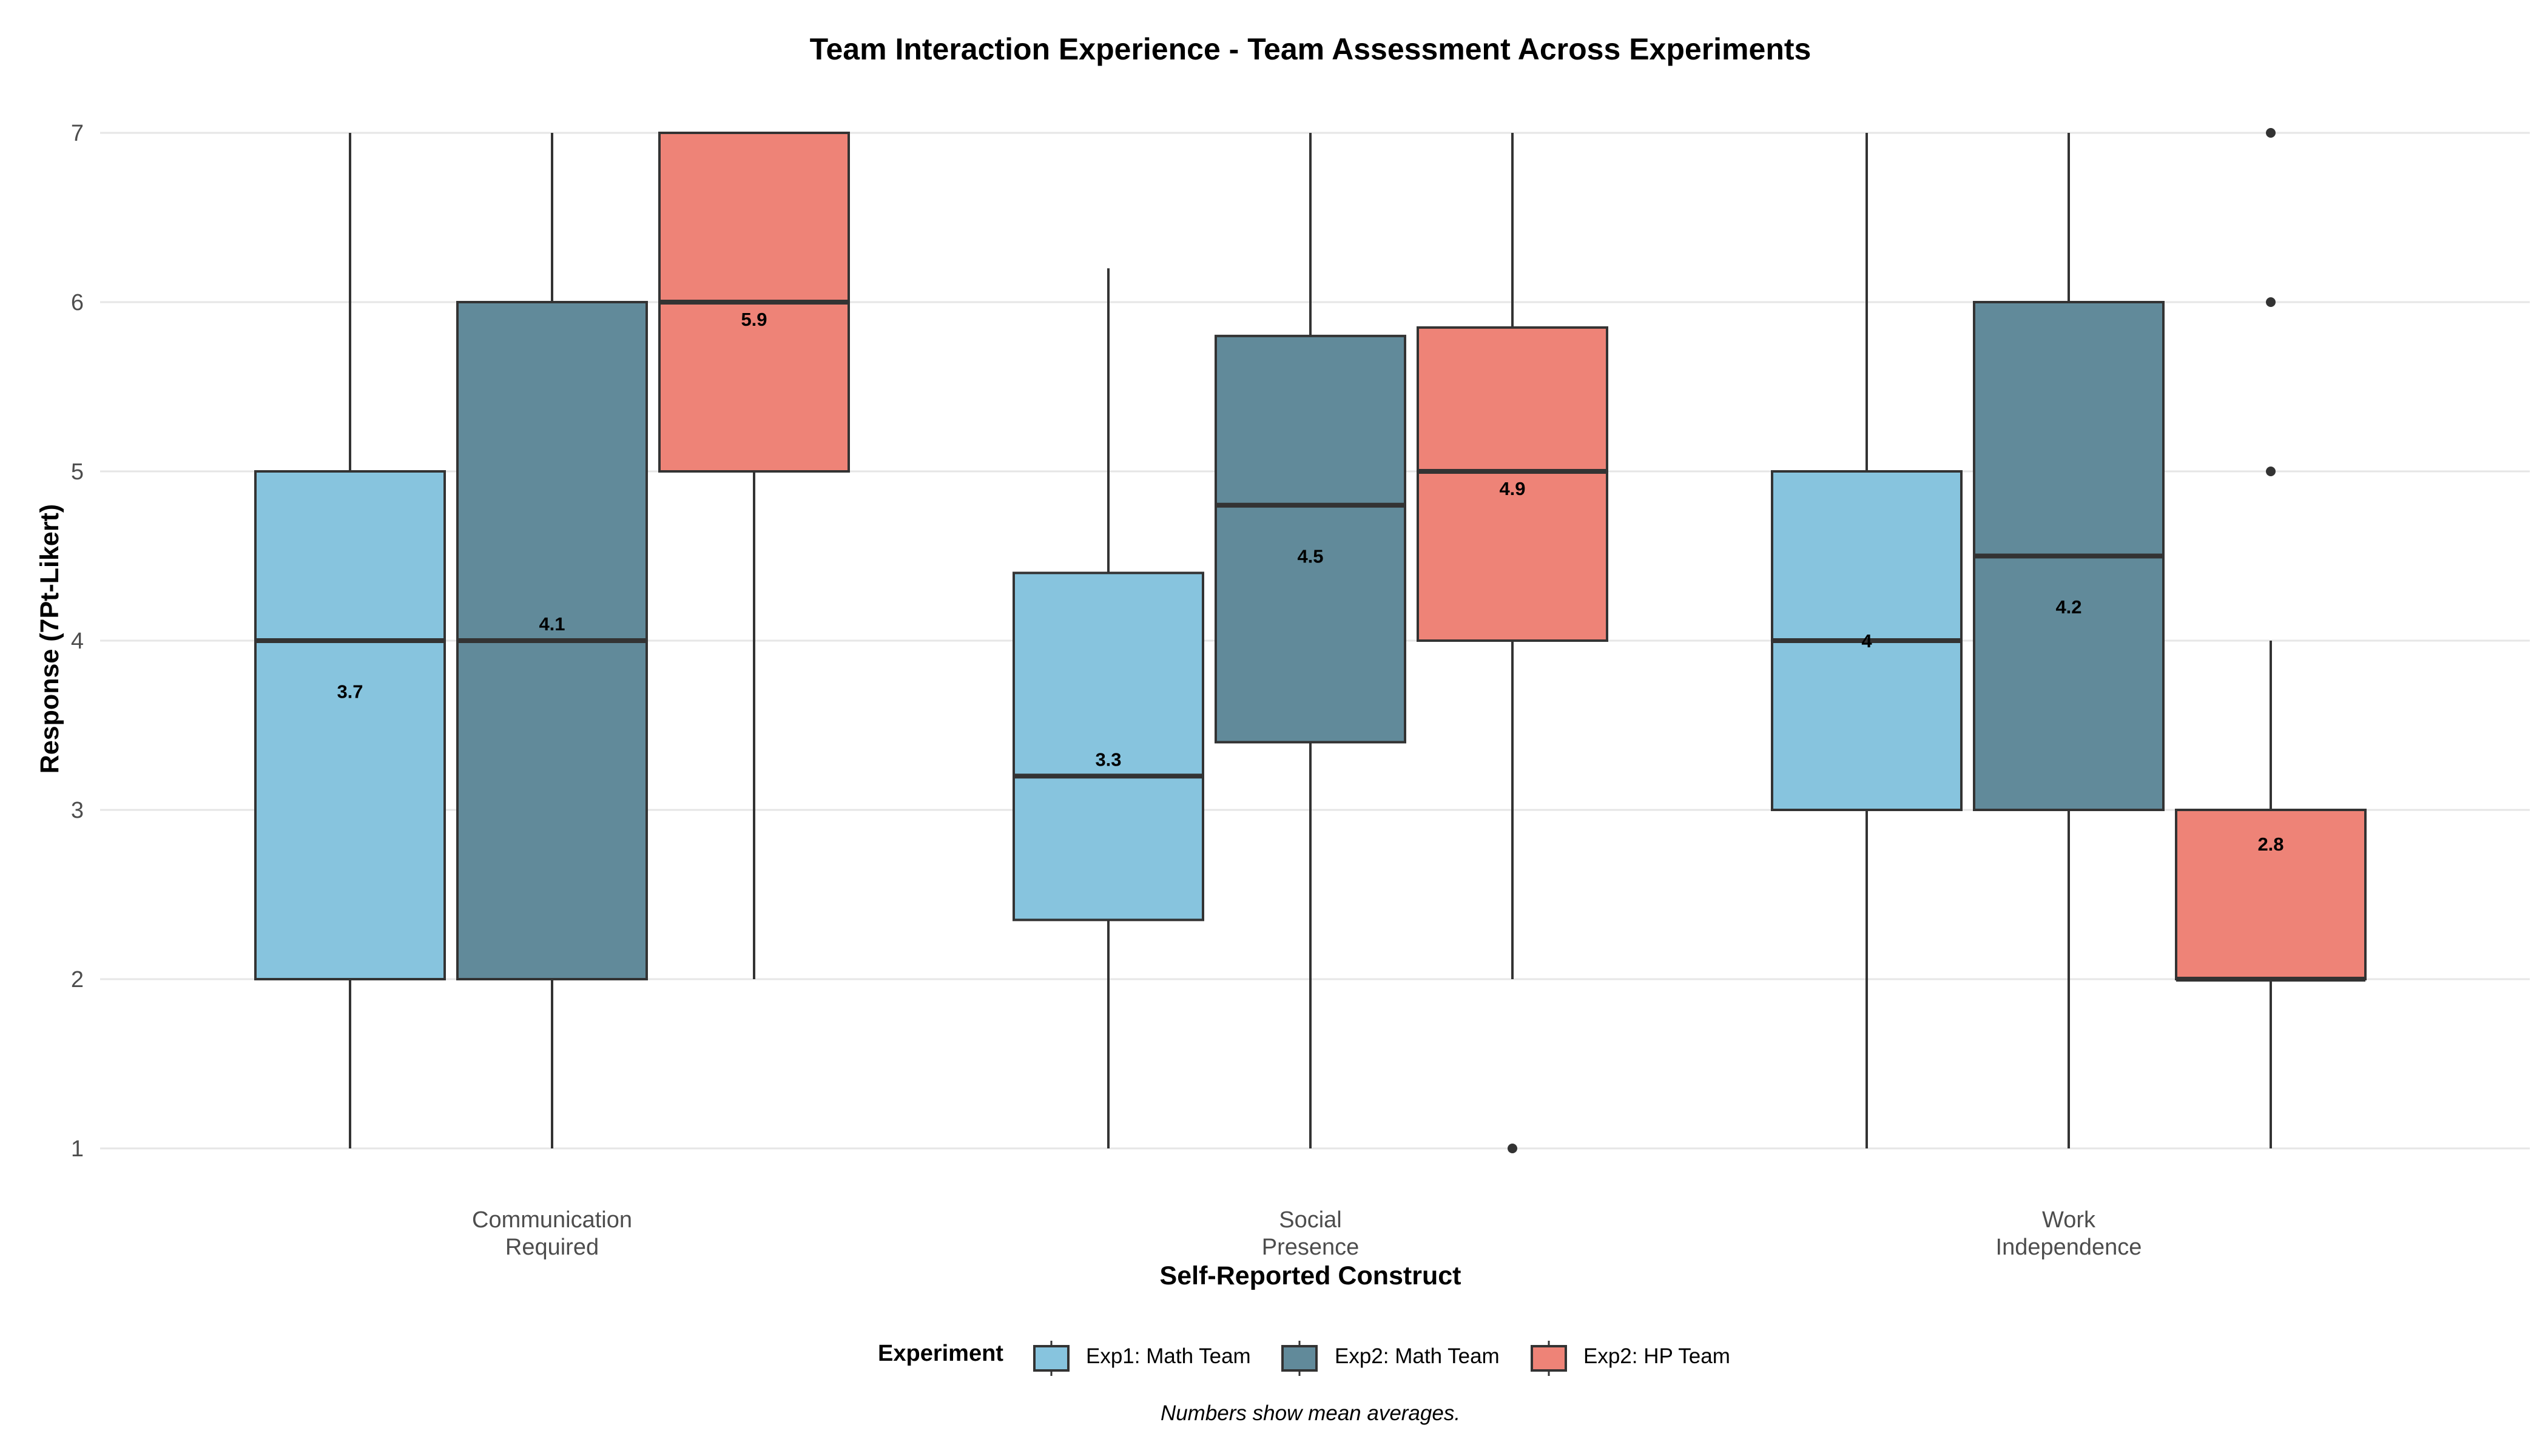  Describe the element at coordinates (1168, 1356) in the screenshot. I see `legend-label: Exp1: Math Team` at that location.